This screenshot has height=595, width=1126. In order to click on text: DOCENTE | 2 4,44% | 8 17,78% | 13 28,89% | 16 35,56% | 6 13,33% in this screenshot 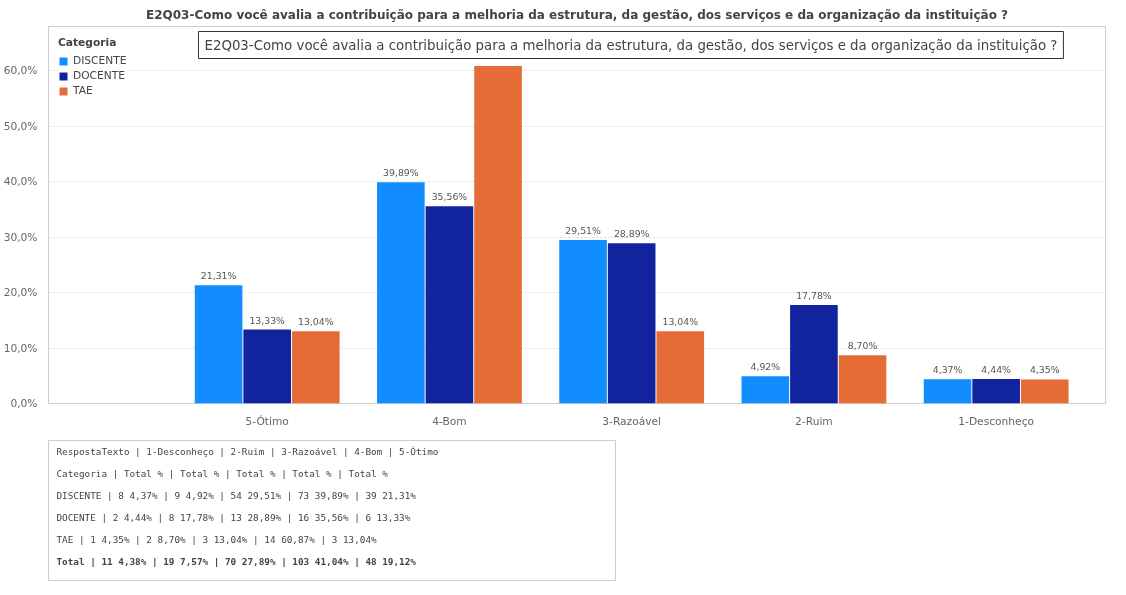, I will do `click(233, 517)`.